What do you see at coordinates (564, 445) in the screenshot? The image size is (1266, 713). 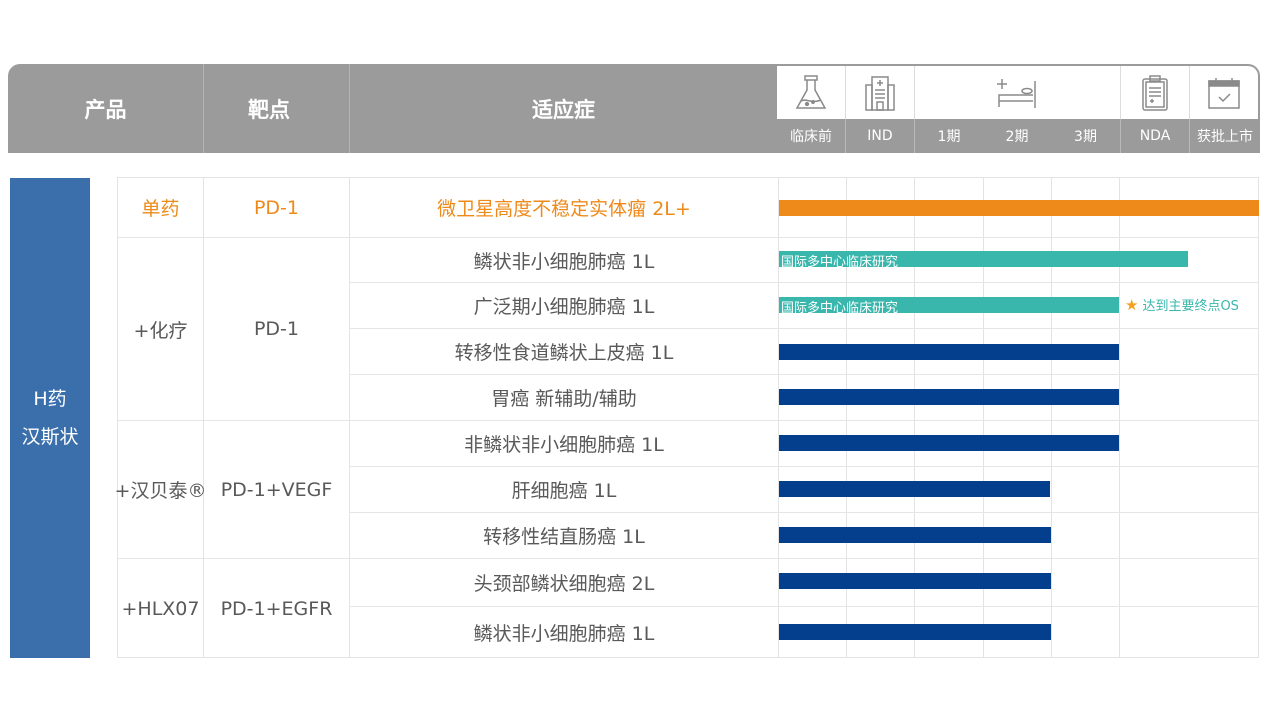 I see `indication-cell: 非鳞状非小细胞肺癌 1L` at bounding box center [564, 445].